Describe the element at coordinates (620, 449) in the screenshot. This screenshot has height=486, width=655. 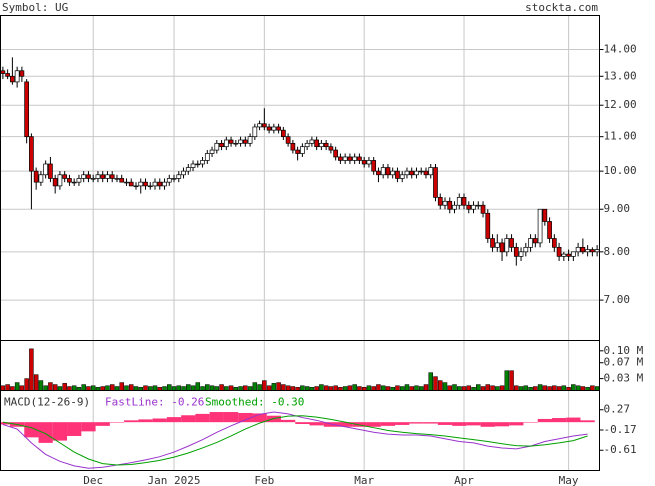
I see `y-tick-label: -0.61` at that location.